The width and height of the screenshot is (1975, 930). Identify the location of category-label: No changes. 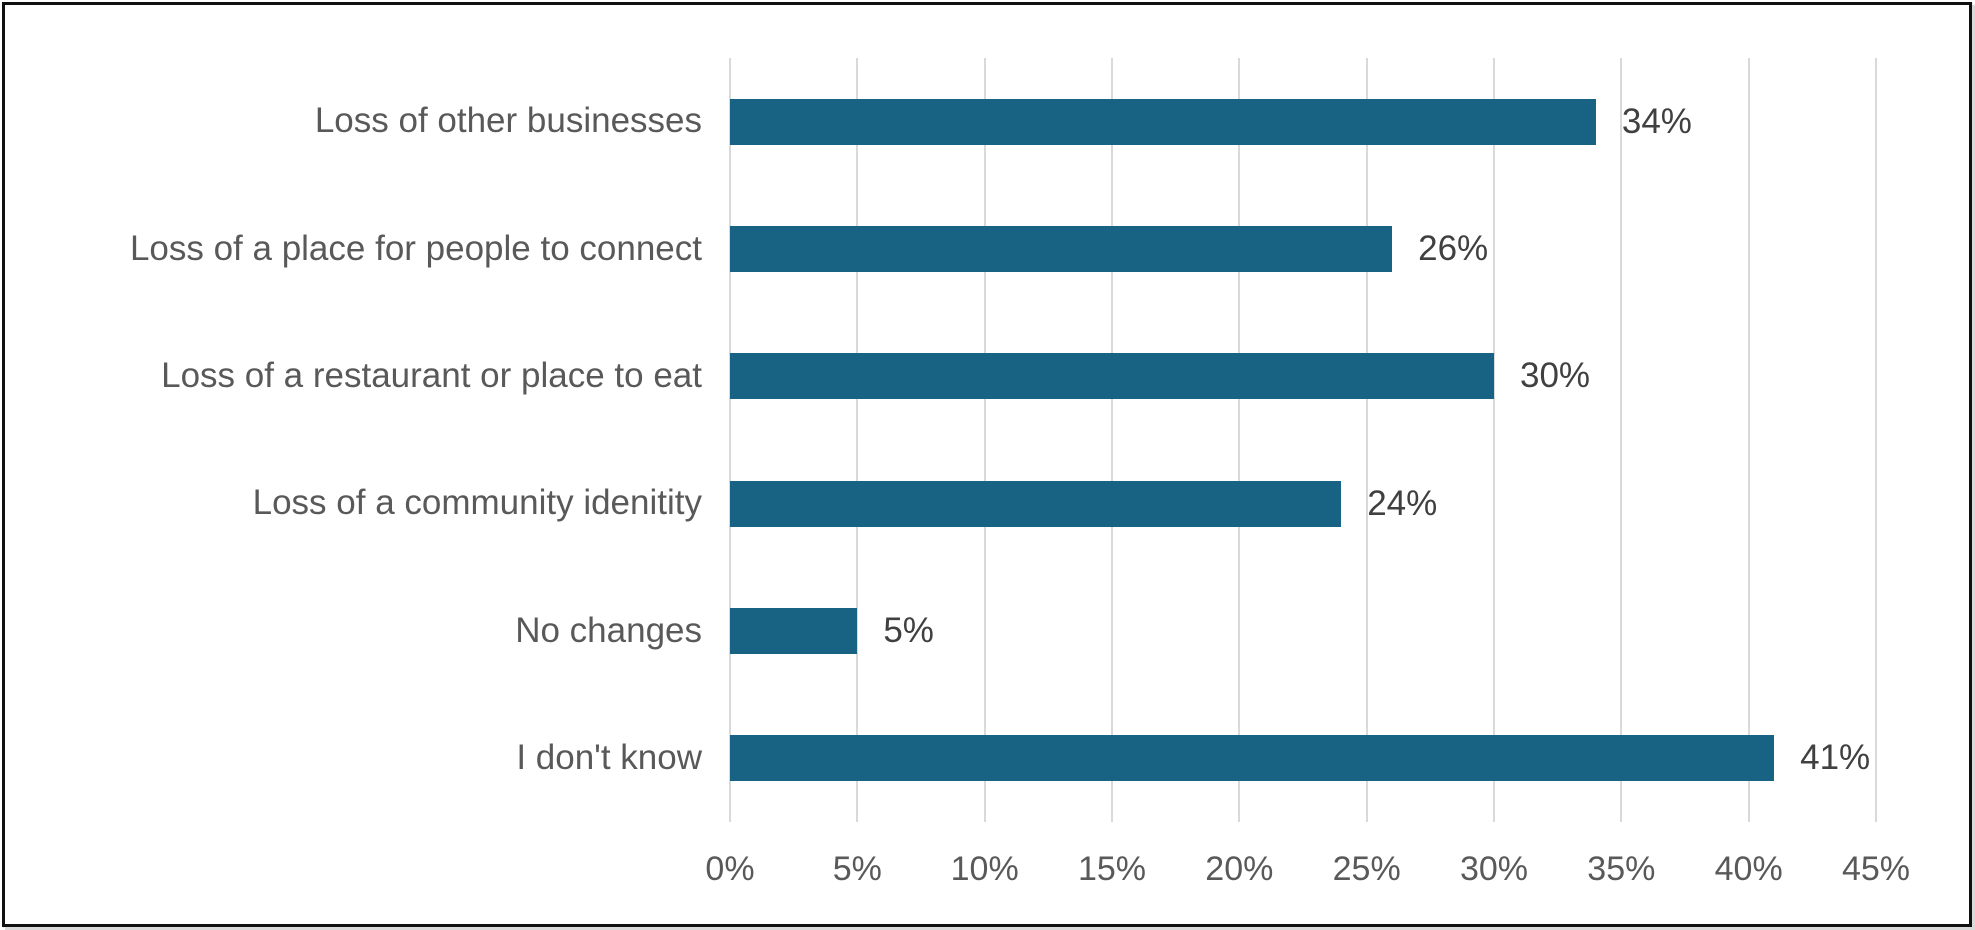
(608, 630).